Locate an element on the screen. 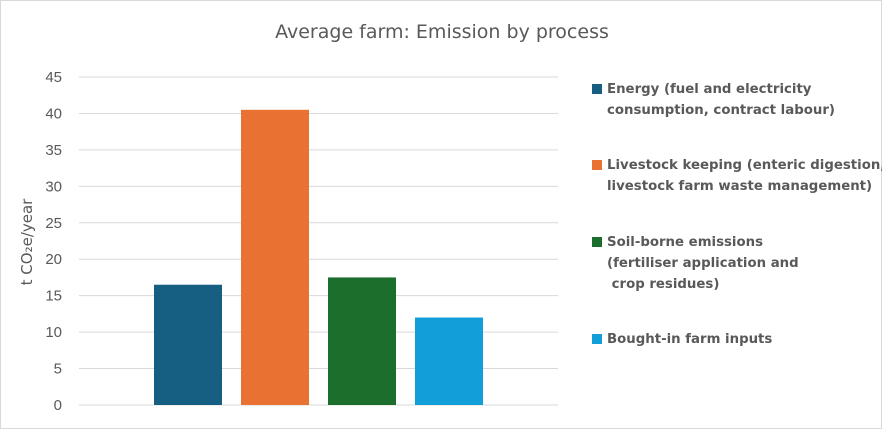 The height and width of the screenshot is (429, 882). legend-label: Bought-in farm inputs is located at coordinates (690, 339).